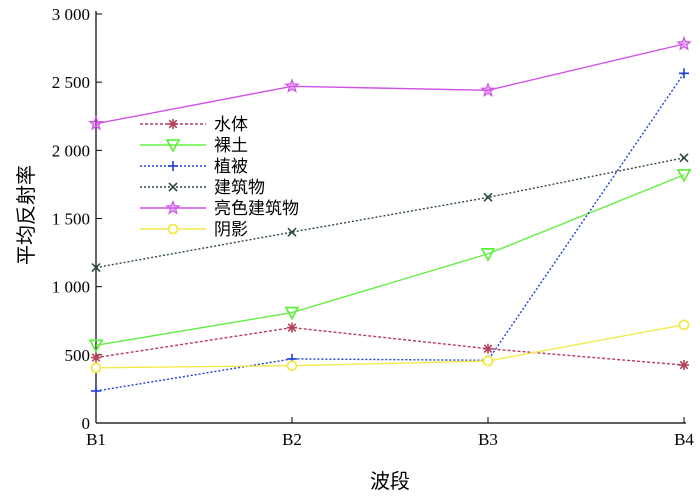 The image size is (700, 498). Describe the element at coordinates (239, 188) in the screenshot. I see `legend-label: 建筑物` at that location.